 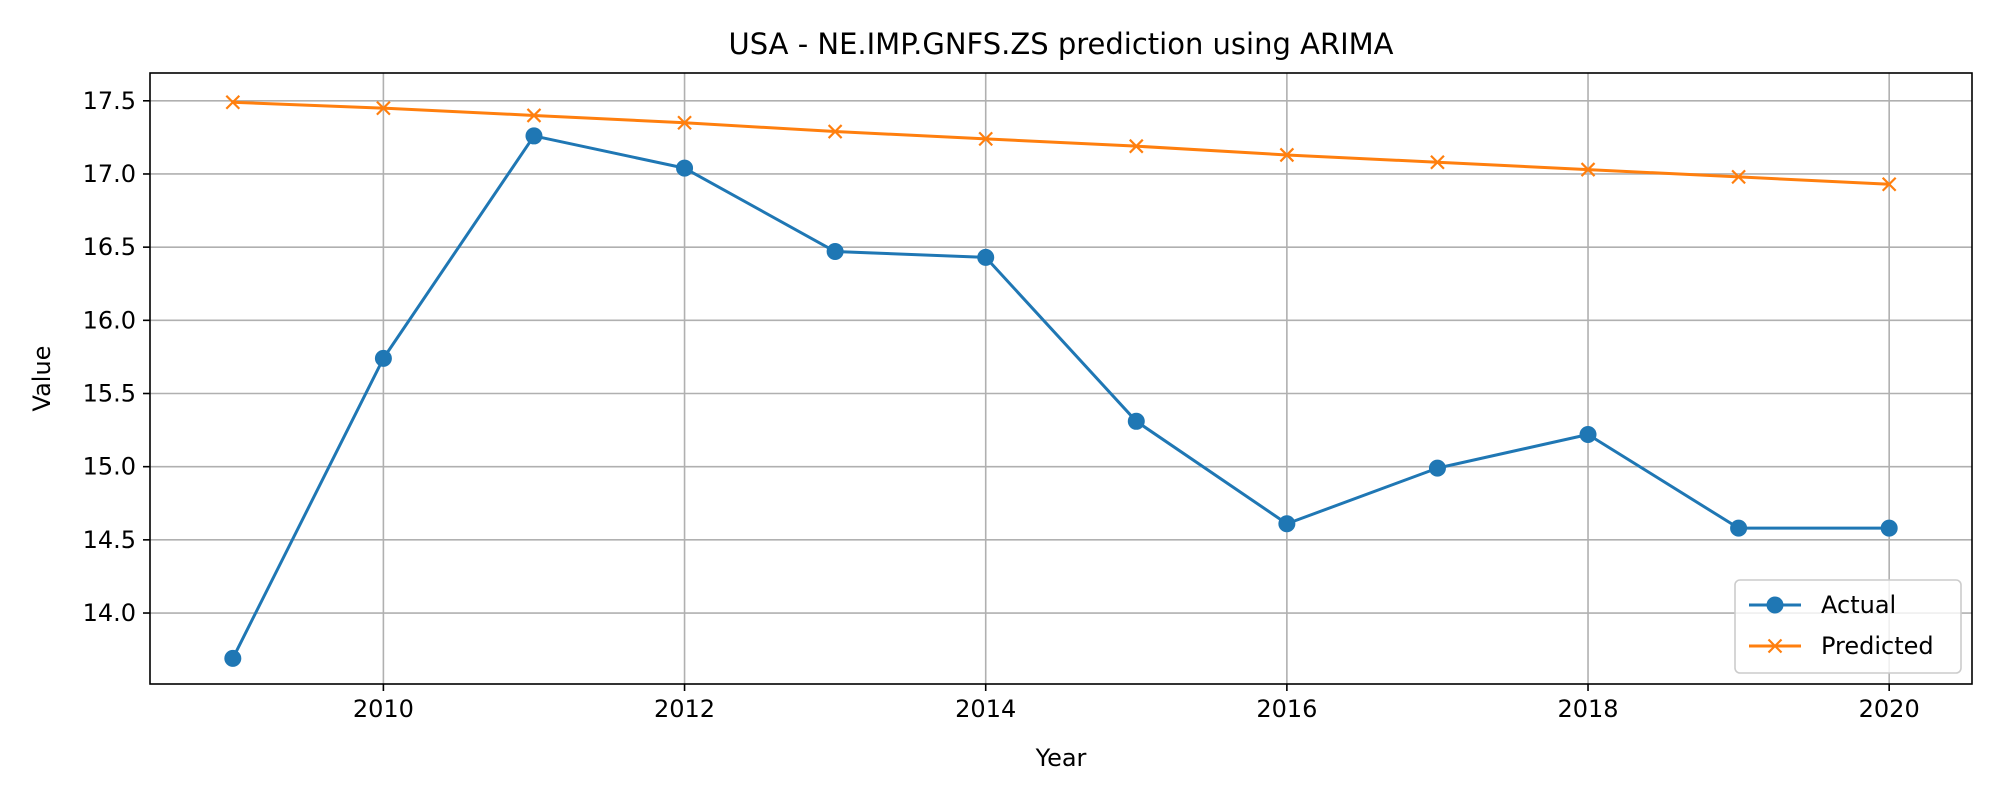 I want to click on x-tick-label: 2014, so click(x=985, y=709).